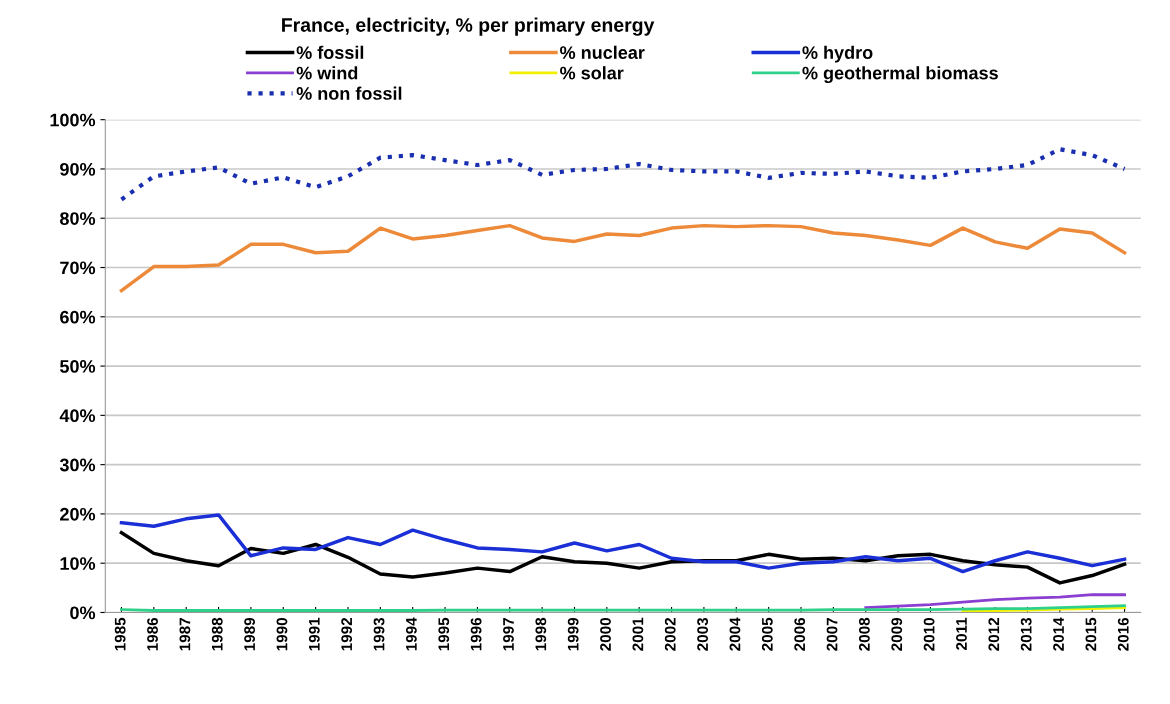  Describe the element at coordinates (800, 634) in the screenshot. I see `x-tick-label: 2006` at that location.